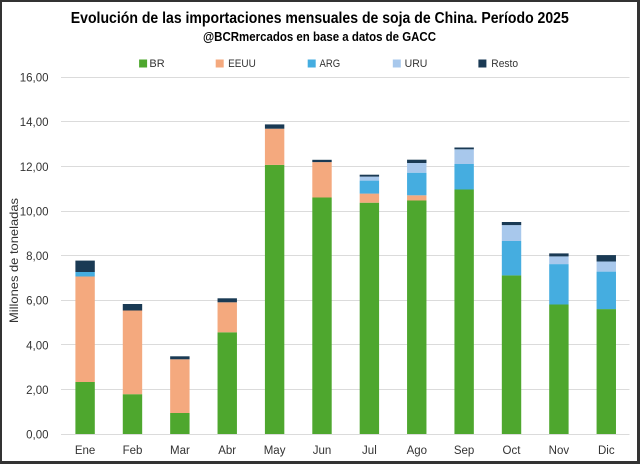  What do you see at coordinates (504, 64) in the screenshot?
I see `svg-text: Resto` at bounding box center [504, 64].